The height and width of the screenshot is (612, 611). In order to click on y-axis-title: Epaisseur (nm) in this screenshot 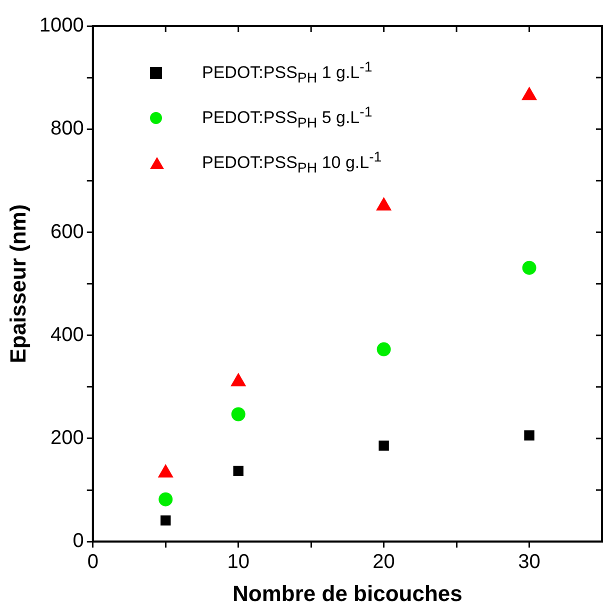, I will do `click(17, 284)`.